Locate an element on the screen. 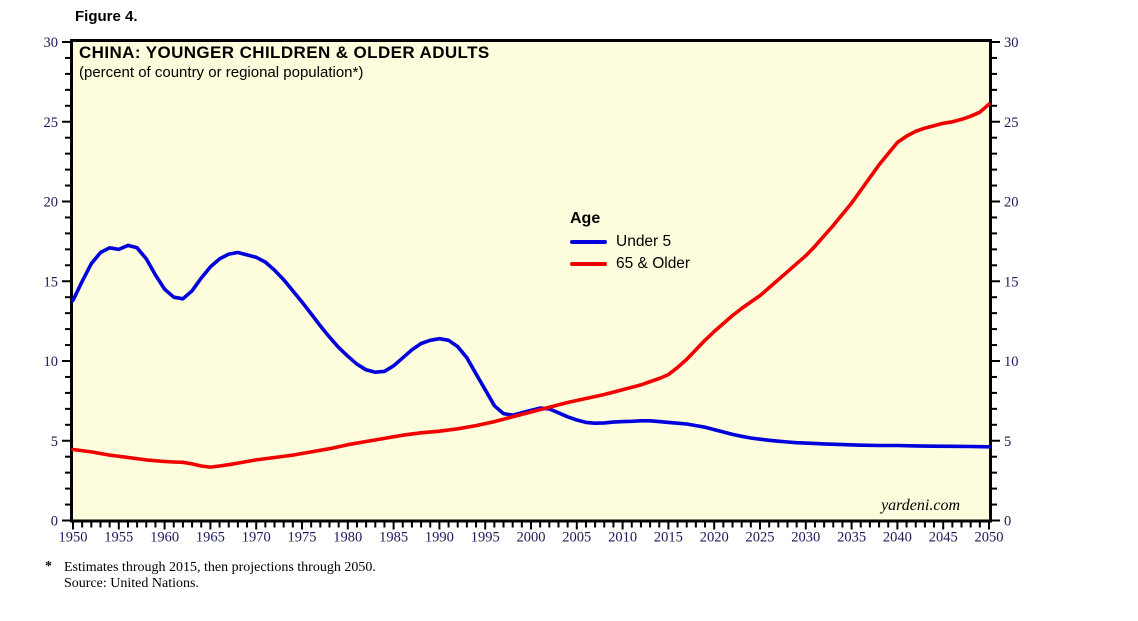 The width and height of the screenshot is (1138, 621). x-tick-label: 2015 is located at coordinates (668, 538).